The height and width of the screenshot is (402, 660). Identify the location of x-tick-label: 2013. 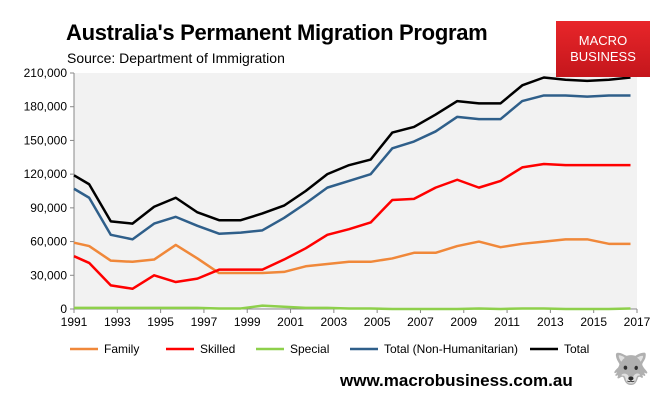
(550, 322).